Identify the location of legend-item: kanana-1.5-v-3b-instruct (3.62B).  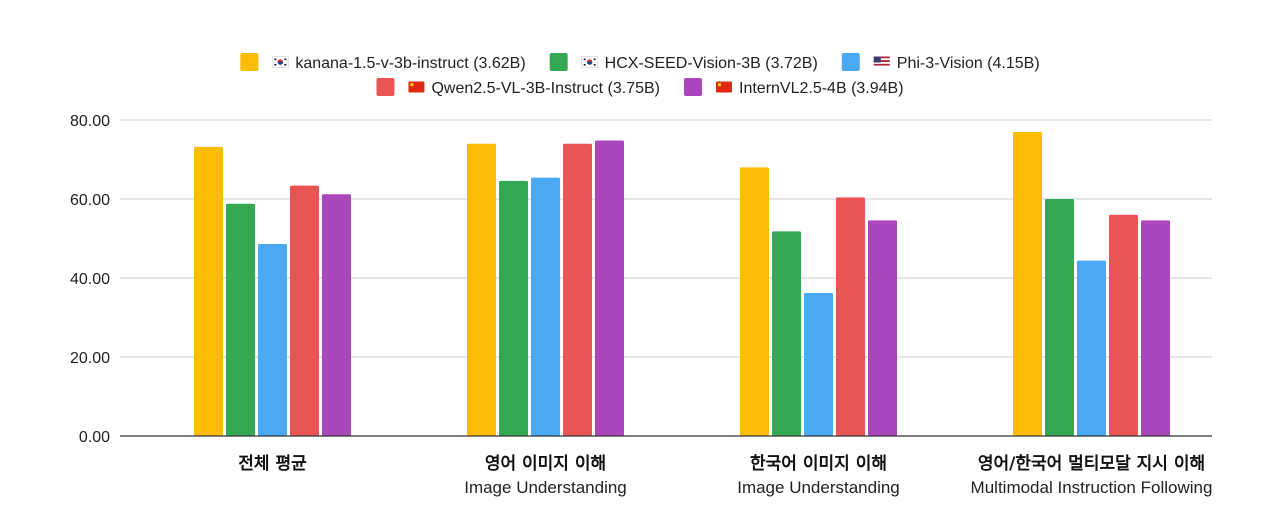
(383, 62).